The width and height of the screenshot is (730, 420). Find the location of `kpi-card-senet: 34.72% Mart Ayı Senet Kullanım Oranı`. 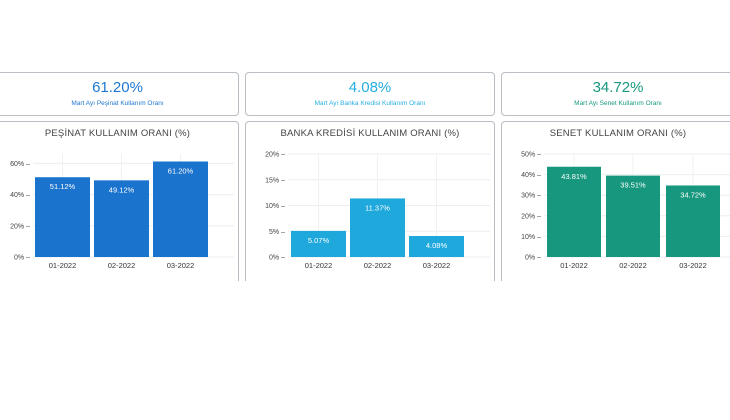

kpi-card-senet: 34.72% Mart Ayı Senet Kullanım Oranı is located at coordinates (615, 94).